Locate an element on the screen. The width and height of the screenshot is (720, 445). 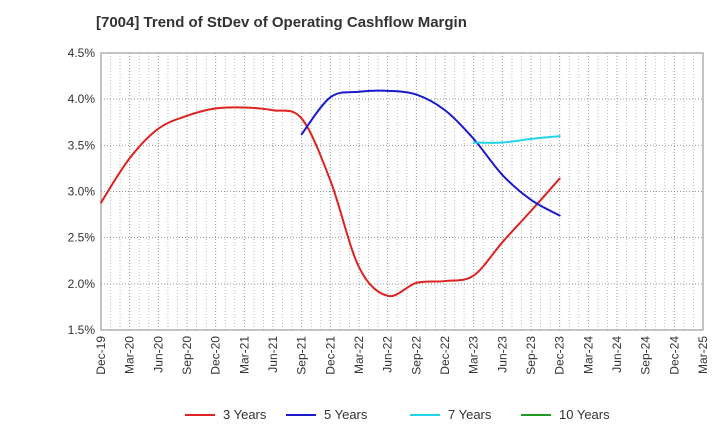
y-tick-label: 3.5% is located at coordinates (82, 145).